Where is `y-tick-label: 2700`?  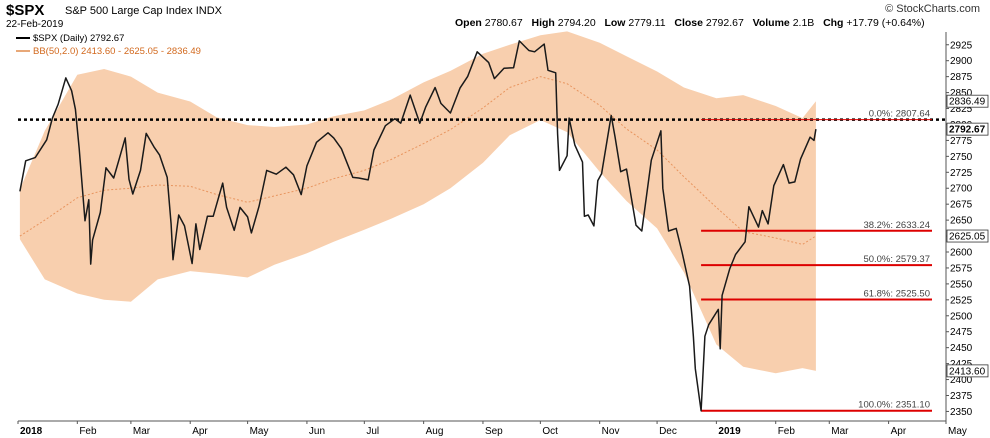 y-tick-label: 2700 is located at coordinates (961, 189).